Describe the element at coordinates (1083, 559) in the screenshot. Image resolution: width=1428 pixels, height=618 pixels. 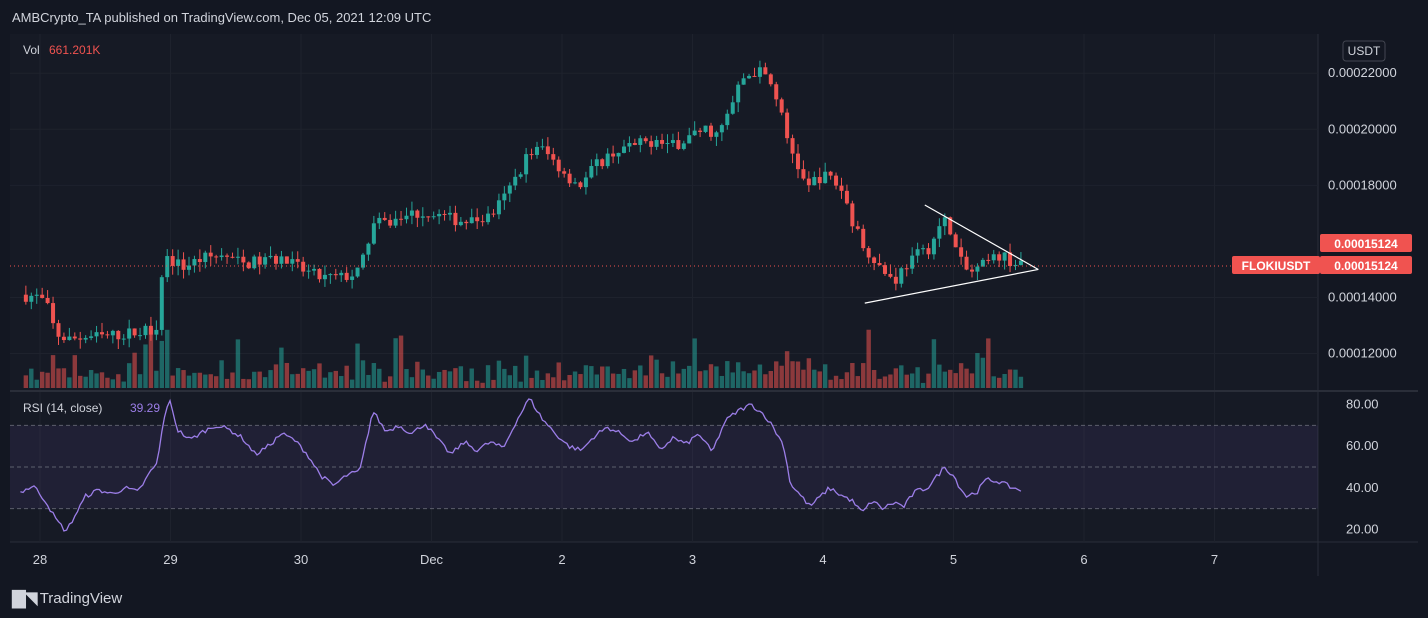
I see `time-tick-label: 6` at that location.